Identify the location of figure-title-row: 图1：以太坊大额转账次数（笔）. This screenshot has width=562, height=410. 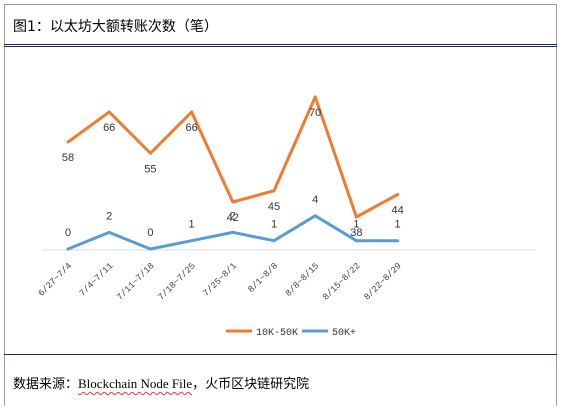
(280, 24).